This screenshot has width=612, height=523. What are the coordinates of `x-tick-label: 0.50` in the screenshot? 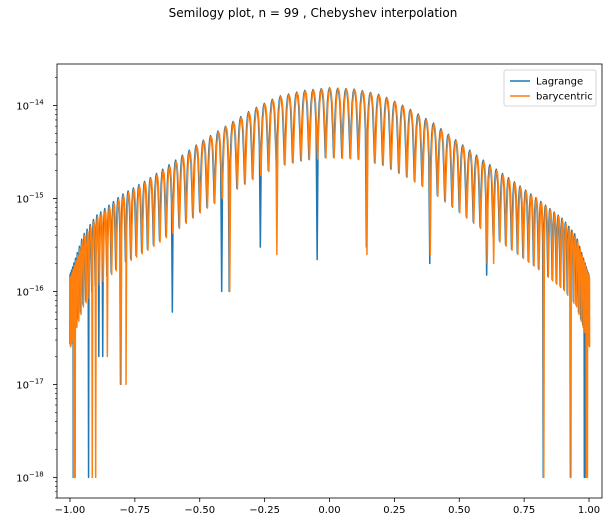 It's located at (459, 510).